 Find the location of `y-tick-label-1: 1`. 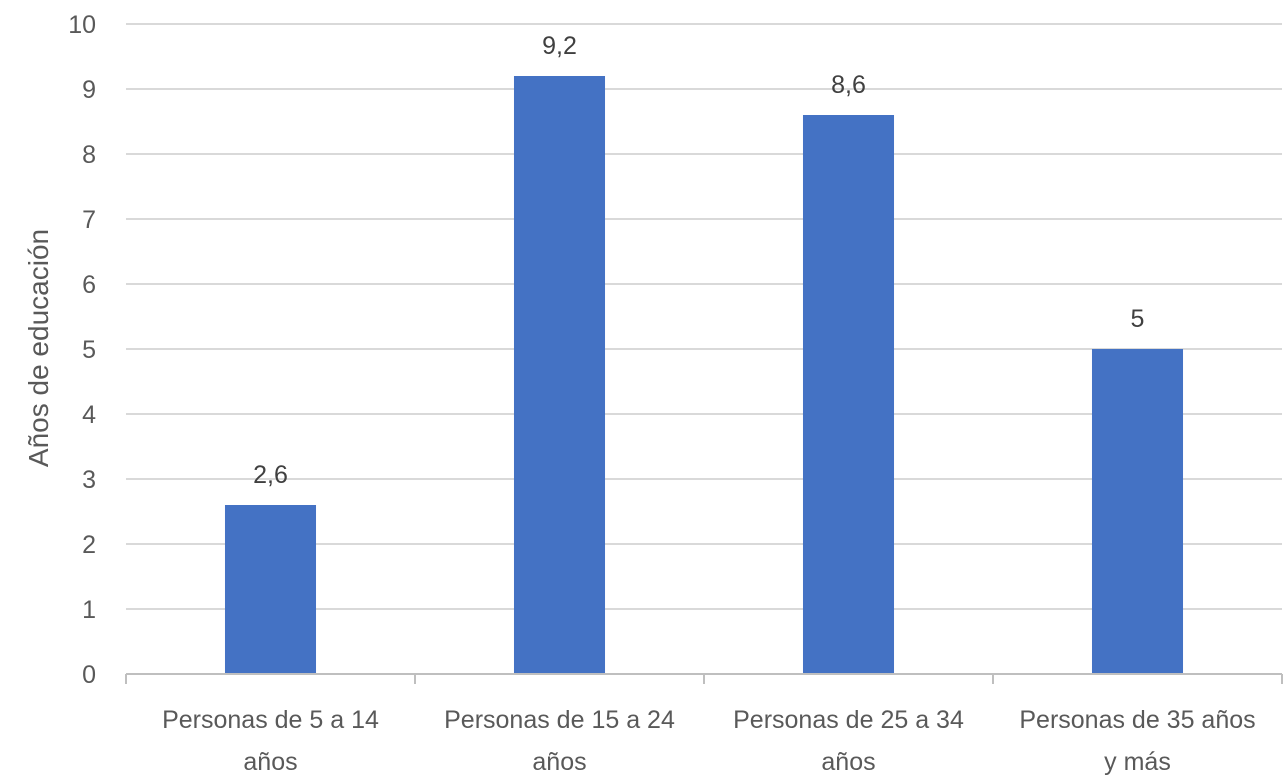

y-tick-label-1: 1 is located at coordinates (89, 610).